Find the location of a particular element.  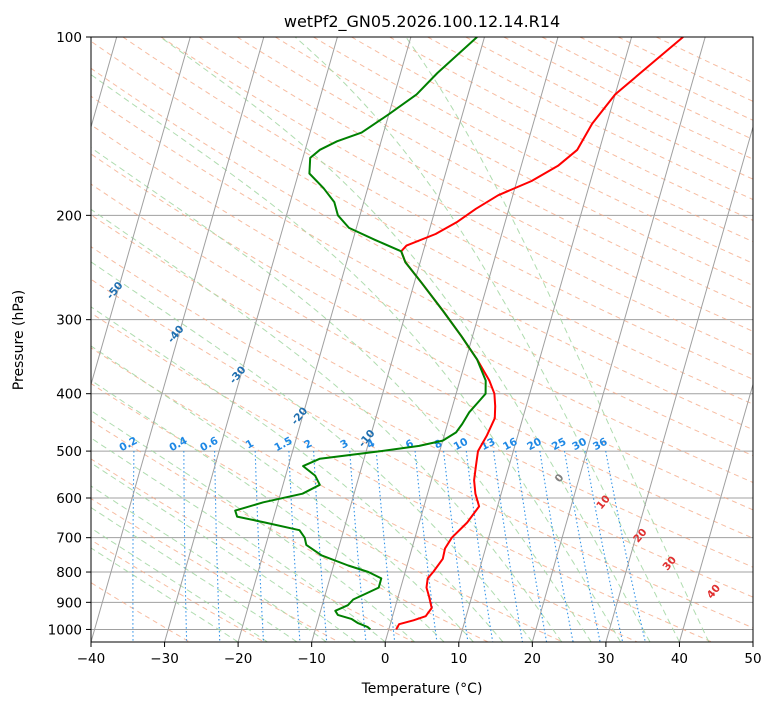

y-tick-label: 800 is located at coordinates (69, 573).